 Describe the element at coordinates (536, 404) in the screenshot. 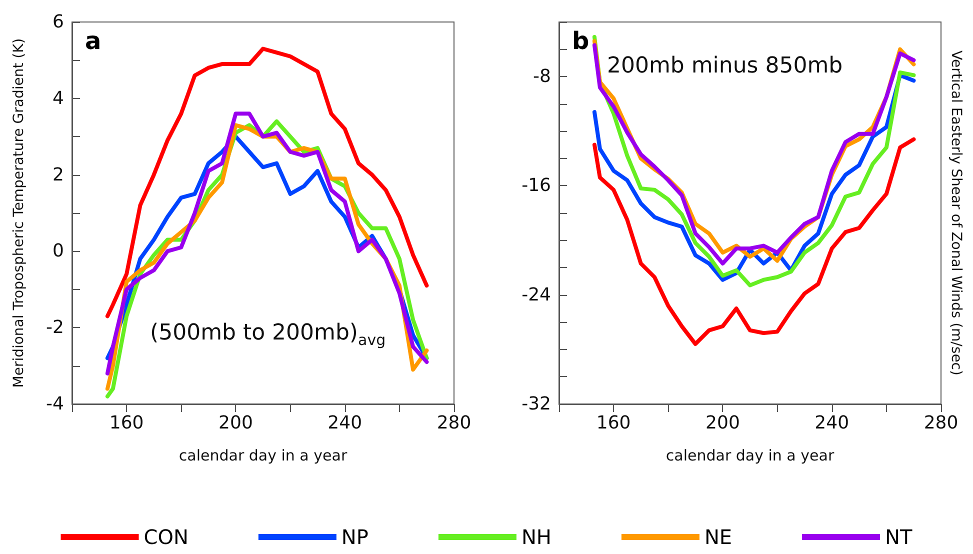

I see `y-tick-label: -32` at that location.